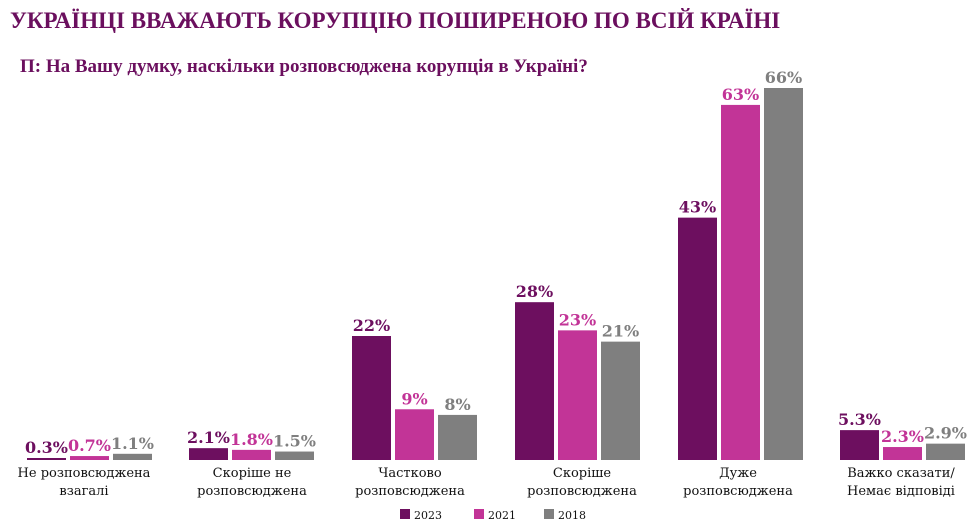  Describe the element at coordinates (252, 491) in the screenshot. I see `category-label-1-line1: розповсюджена` at that location.